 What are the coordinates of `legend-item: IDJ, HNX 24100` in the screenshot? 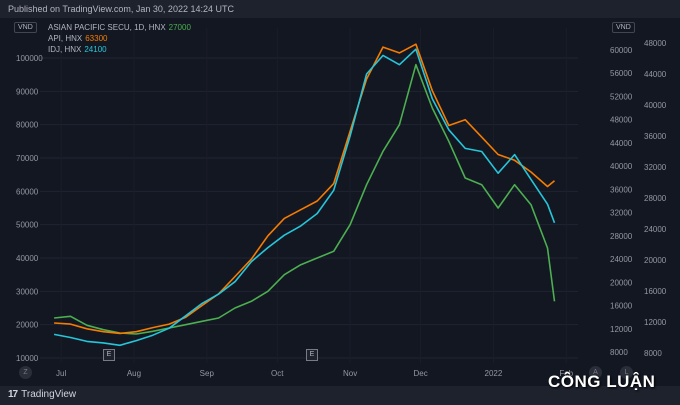 It's located at (119, 49).